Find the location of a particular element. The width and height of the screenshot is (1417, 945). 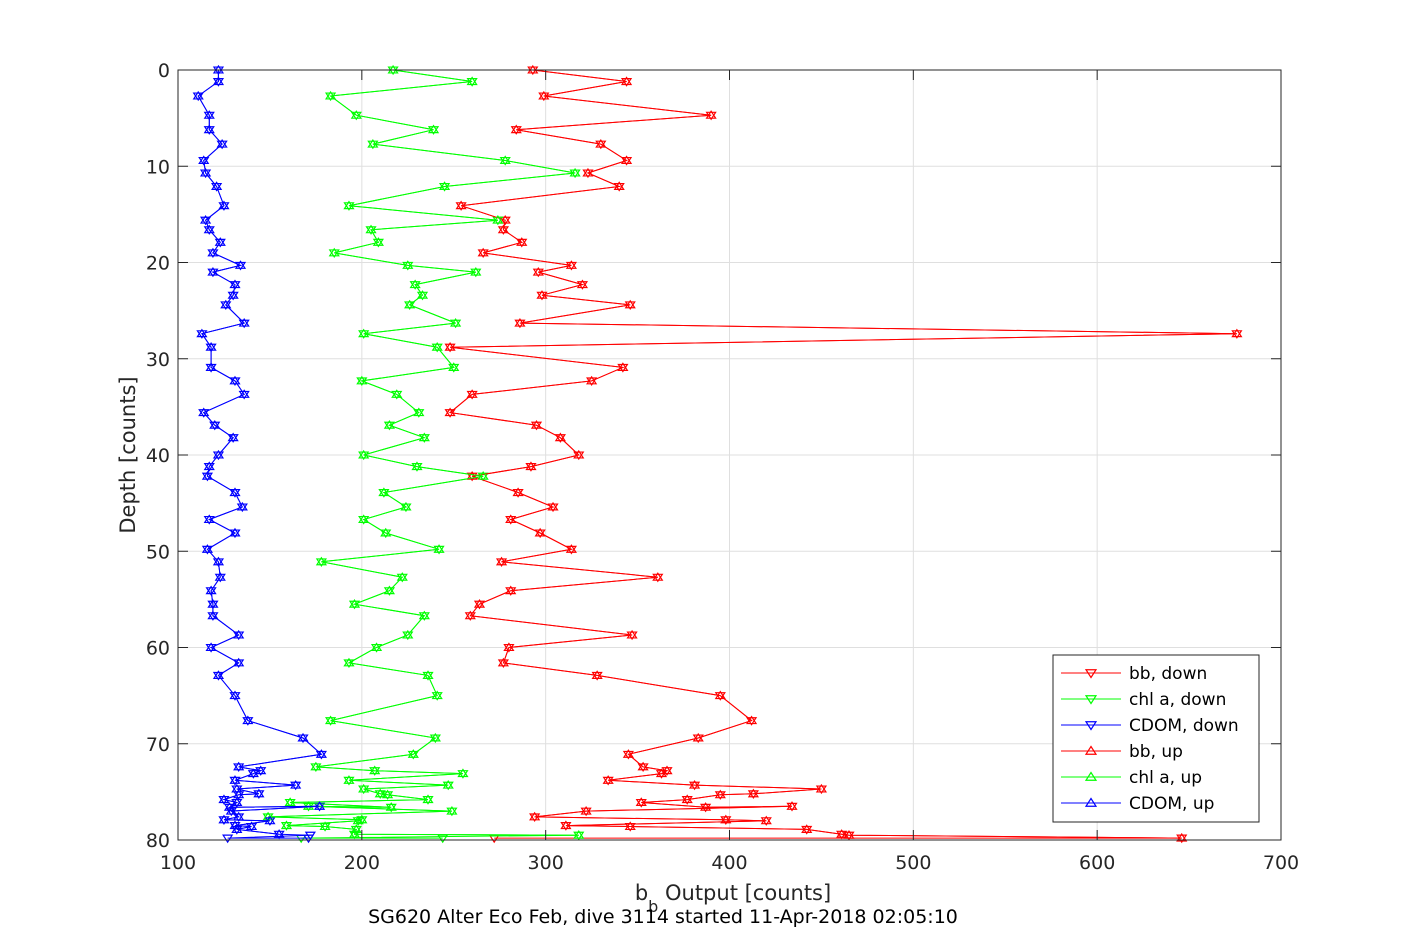

legend-entry-label: chl a, up is located at coordinates (1165, 778).